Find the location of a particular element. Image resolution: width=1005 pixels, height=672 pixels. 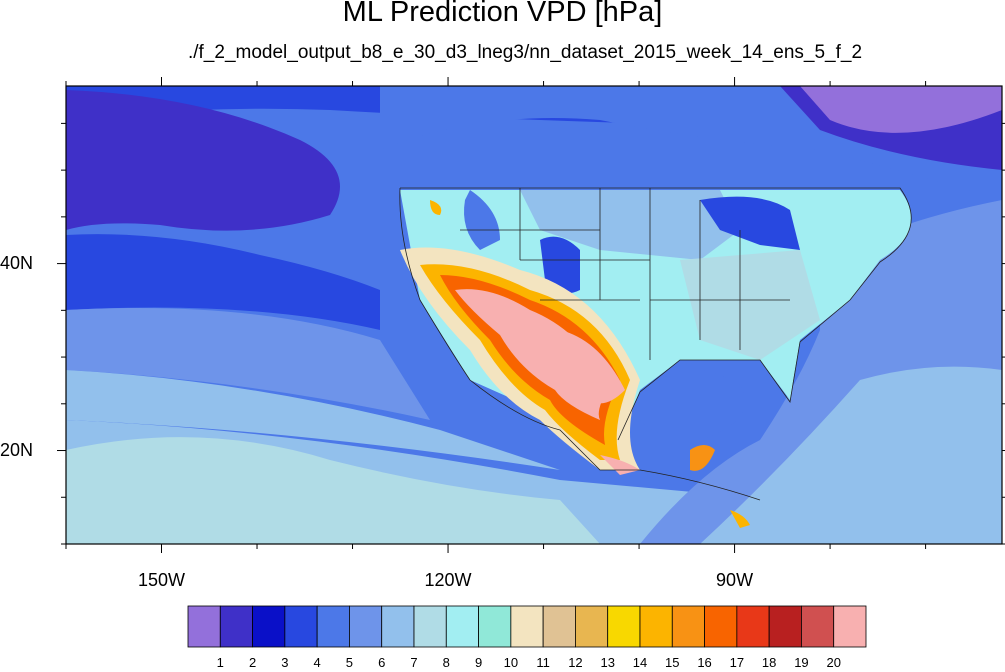

colorbar-label: 4 is located at coordinates (317, 662).